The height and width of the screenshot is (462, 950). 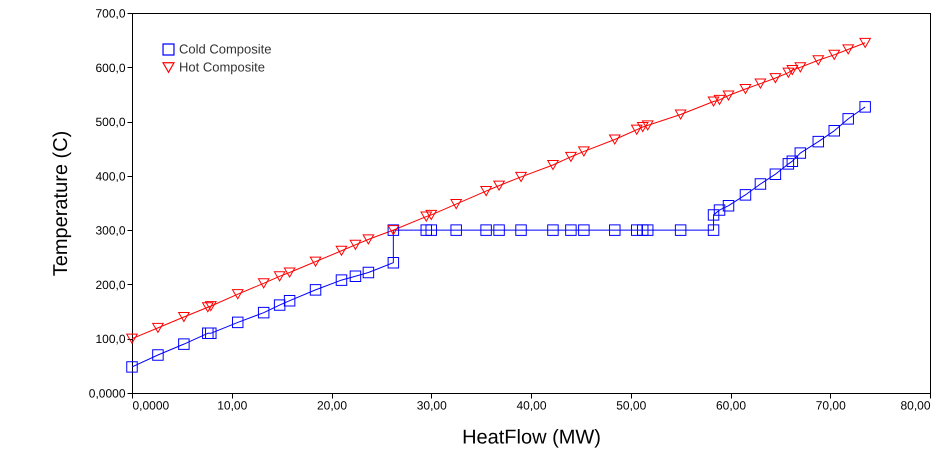 What do you see at coordinates (110, 122) in the screenshot?
I see `y-tick-label: 500,0` at bounding box center [110, 122].